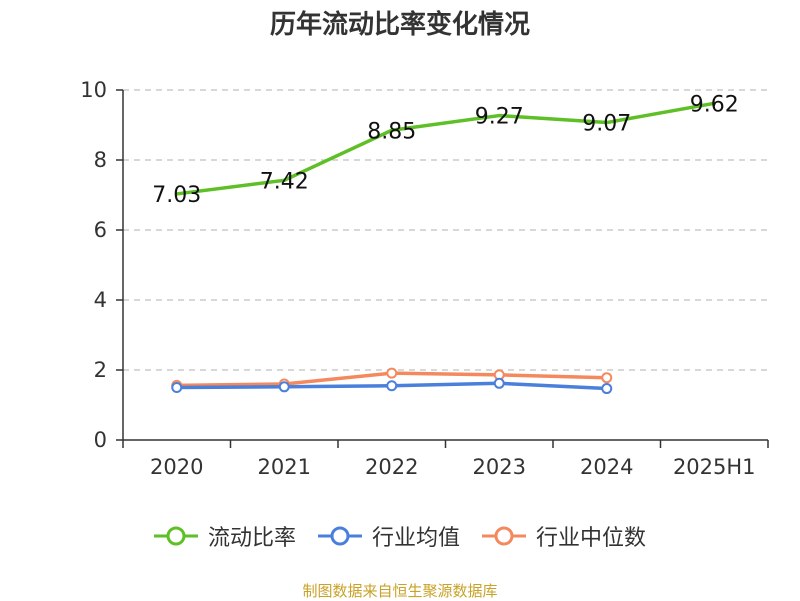  I want to click on legend: 流动比率 行业均值 行业中位数, so click(400, 536).